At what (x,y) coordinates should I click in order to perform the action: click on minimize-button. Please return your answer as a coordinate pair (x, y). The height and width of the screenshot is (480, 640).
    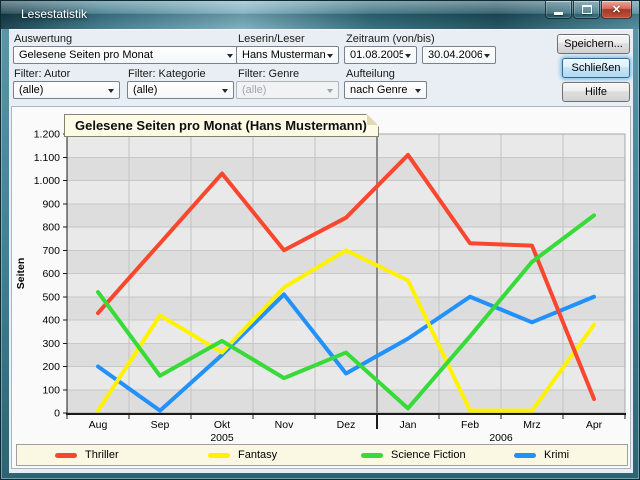
    Looking at the image, I should click on (558, 10).